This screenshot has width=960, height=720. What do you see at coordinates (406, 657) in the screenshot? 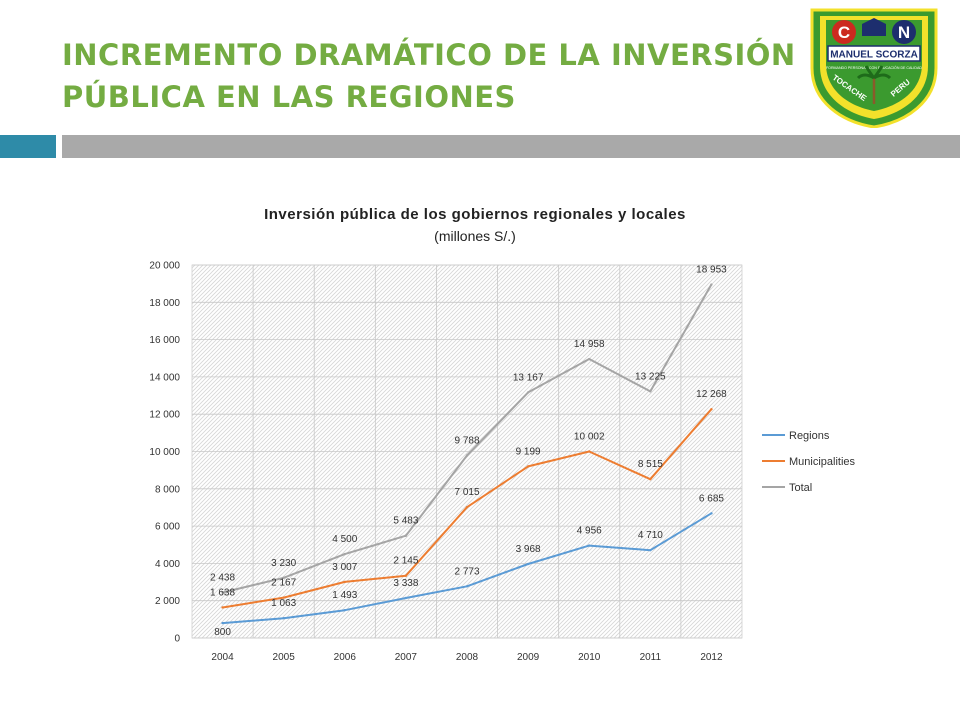
I see `x-tick-label: 2007` at bounding box center [406, 657].